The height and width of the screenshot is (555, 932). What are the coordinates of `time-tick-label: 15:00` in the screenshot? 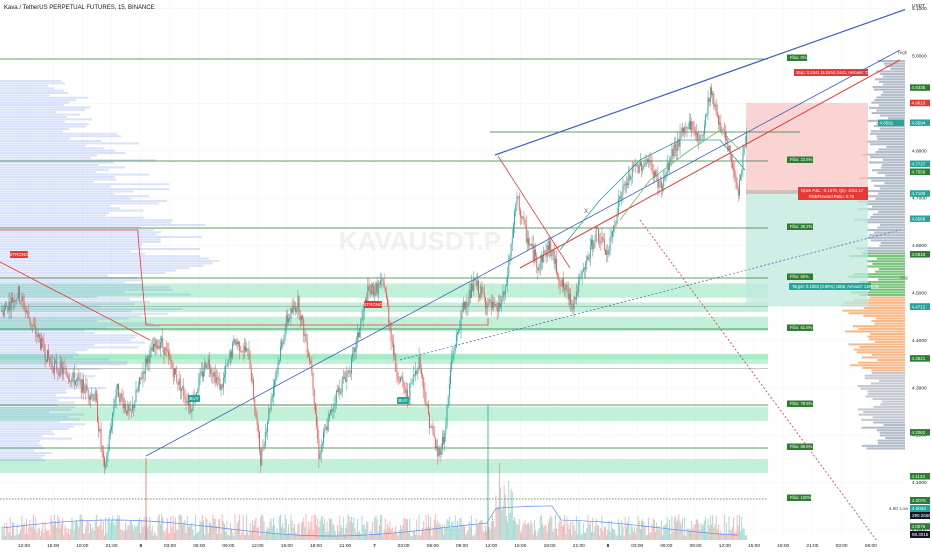 It's located at (520, 546).